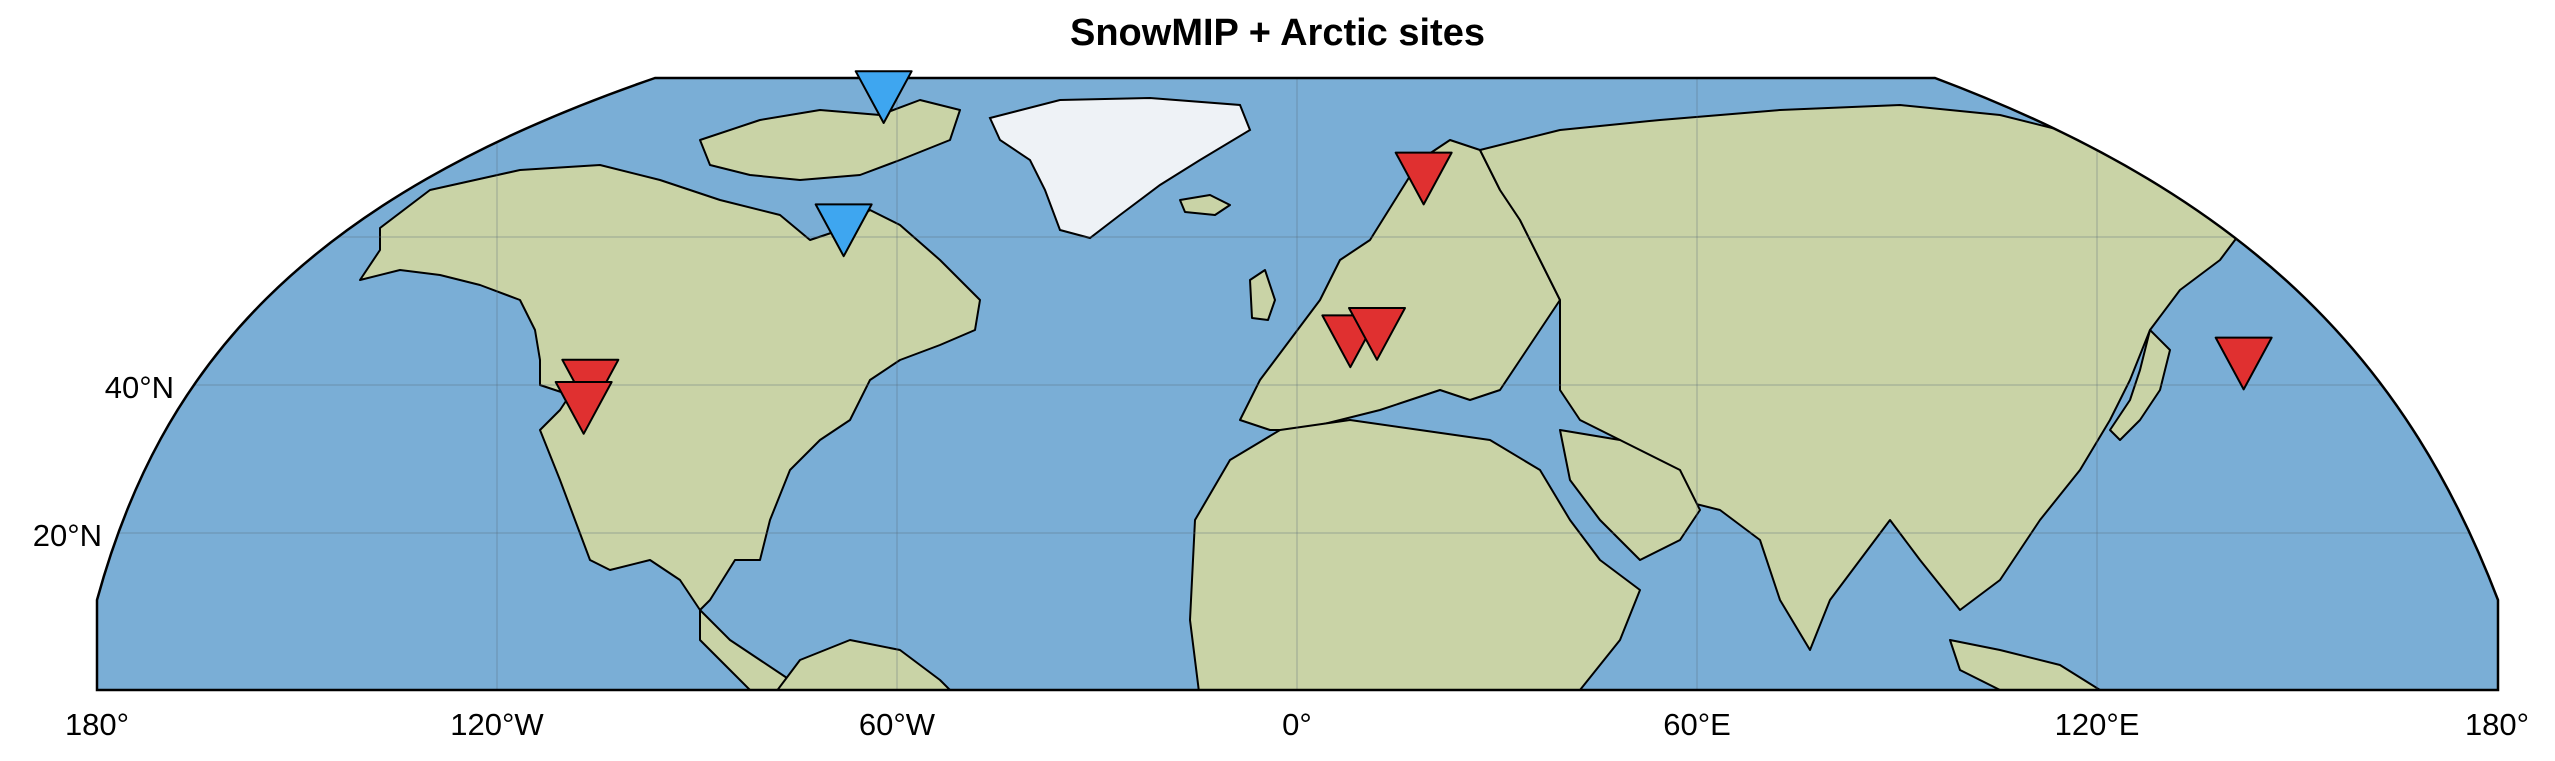 The width and height of the screenshot is (2555, 761). What do you see at coordinates (1277, 33) in the screenshot?
I see `map-title: SnowMIP + Arctic sites` at bounding box center [1277, 33].